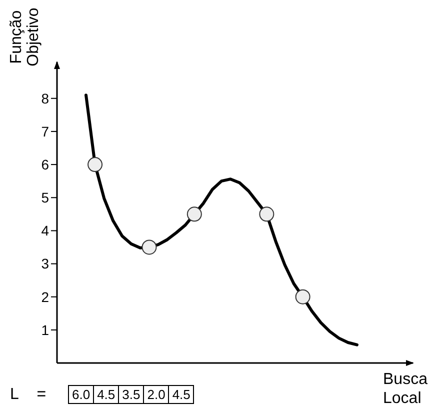 The height and width of the screenshot is (407, 441). Describe the element at coordinates (45, 330) in the screenshot. I see `y-tick-label: 1` at that location.